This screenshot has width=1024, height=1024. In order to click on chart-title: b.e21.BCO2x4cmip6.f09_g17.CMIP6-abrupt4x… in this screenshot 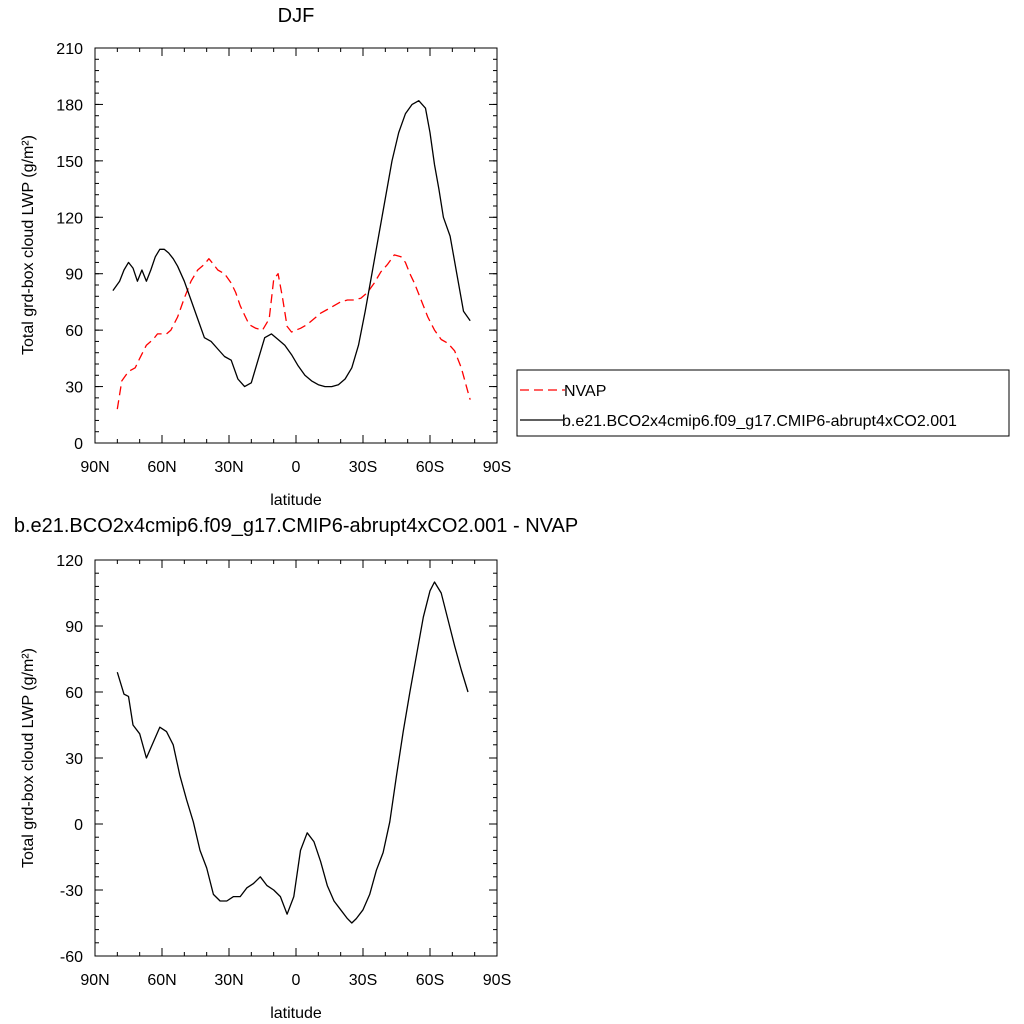, I will do `click(296, 526)`.